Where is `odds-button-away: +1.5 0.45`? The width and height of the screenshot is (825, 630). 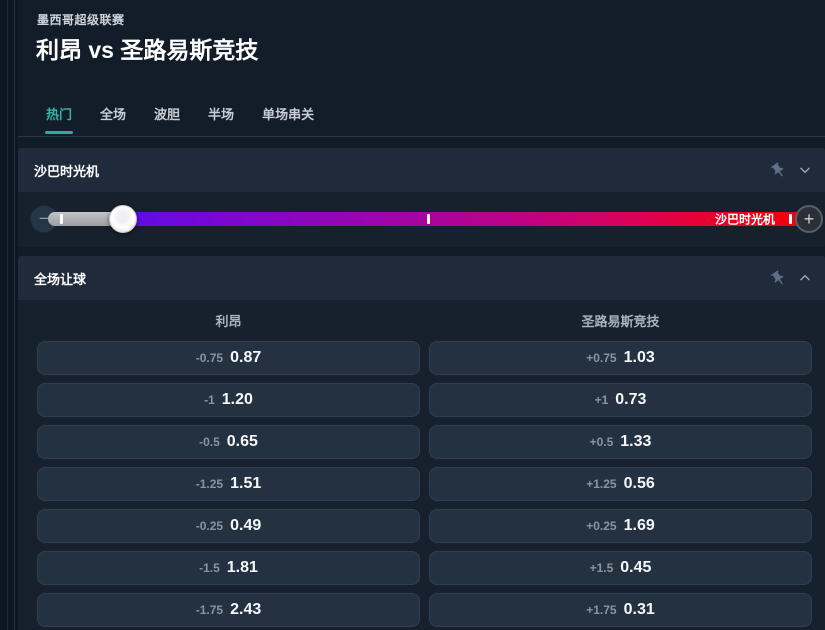
odds-button-away: +1.5 0.45 is located at coordinates (620, 568).